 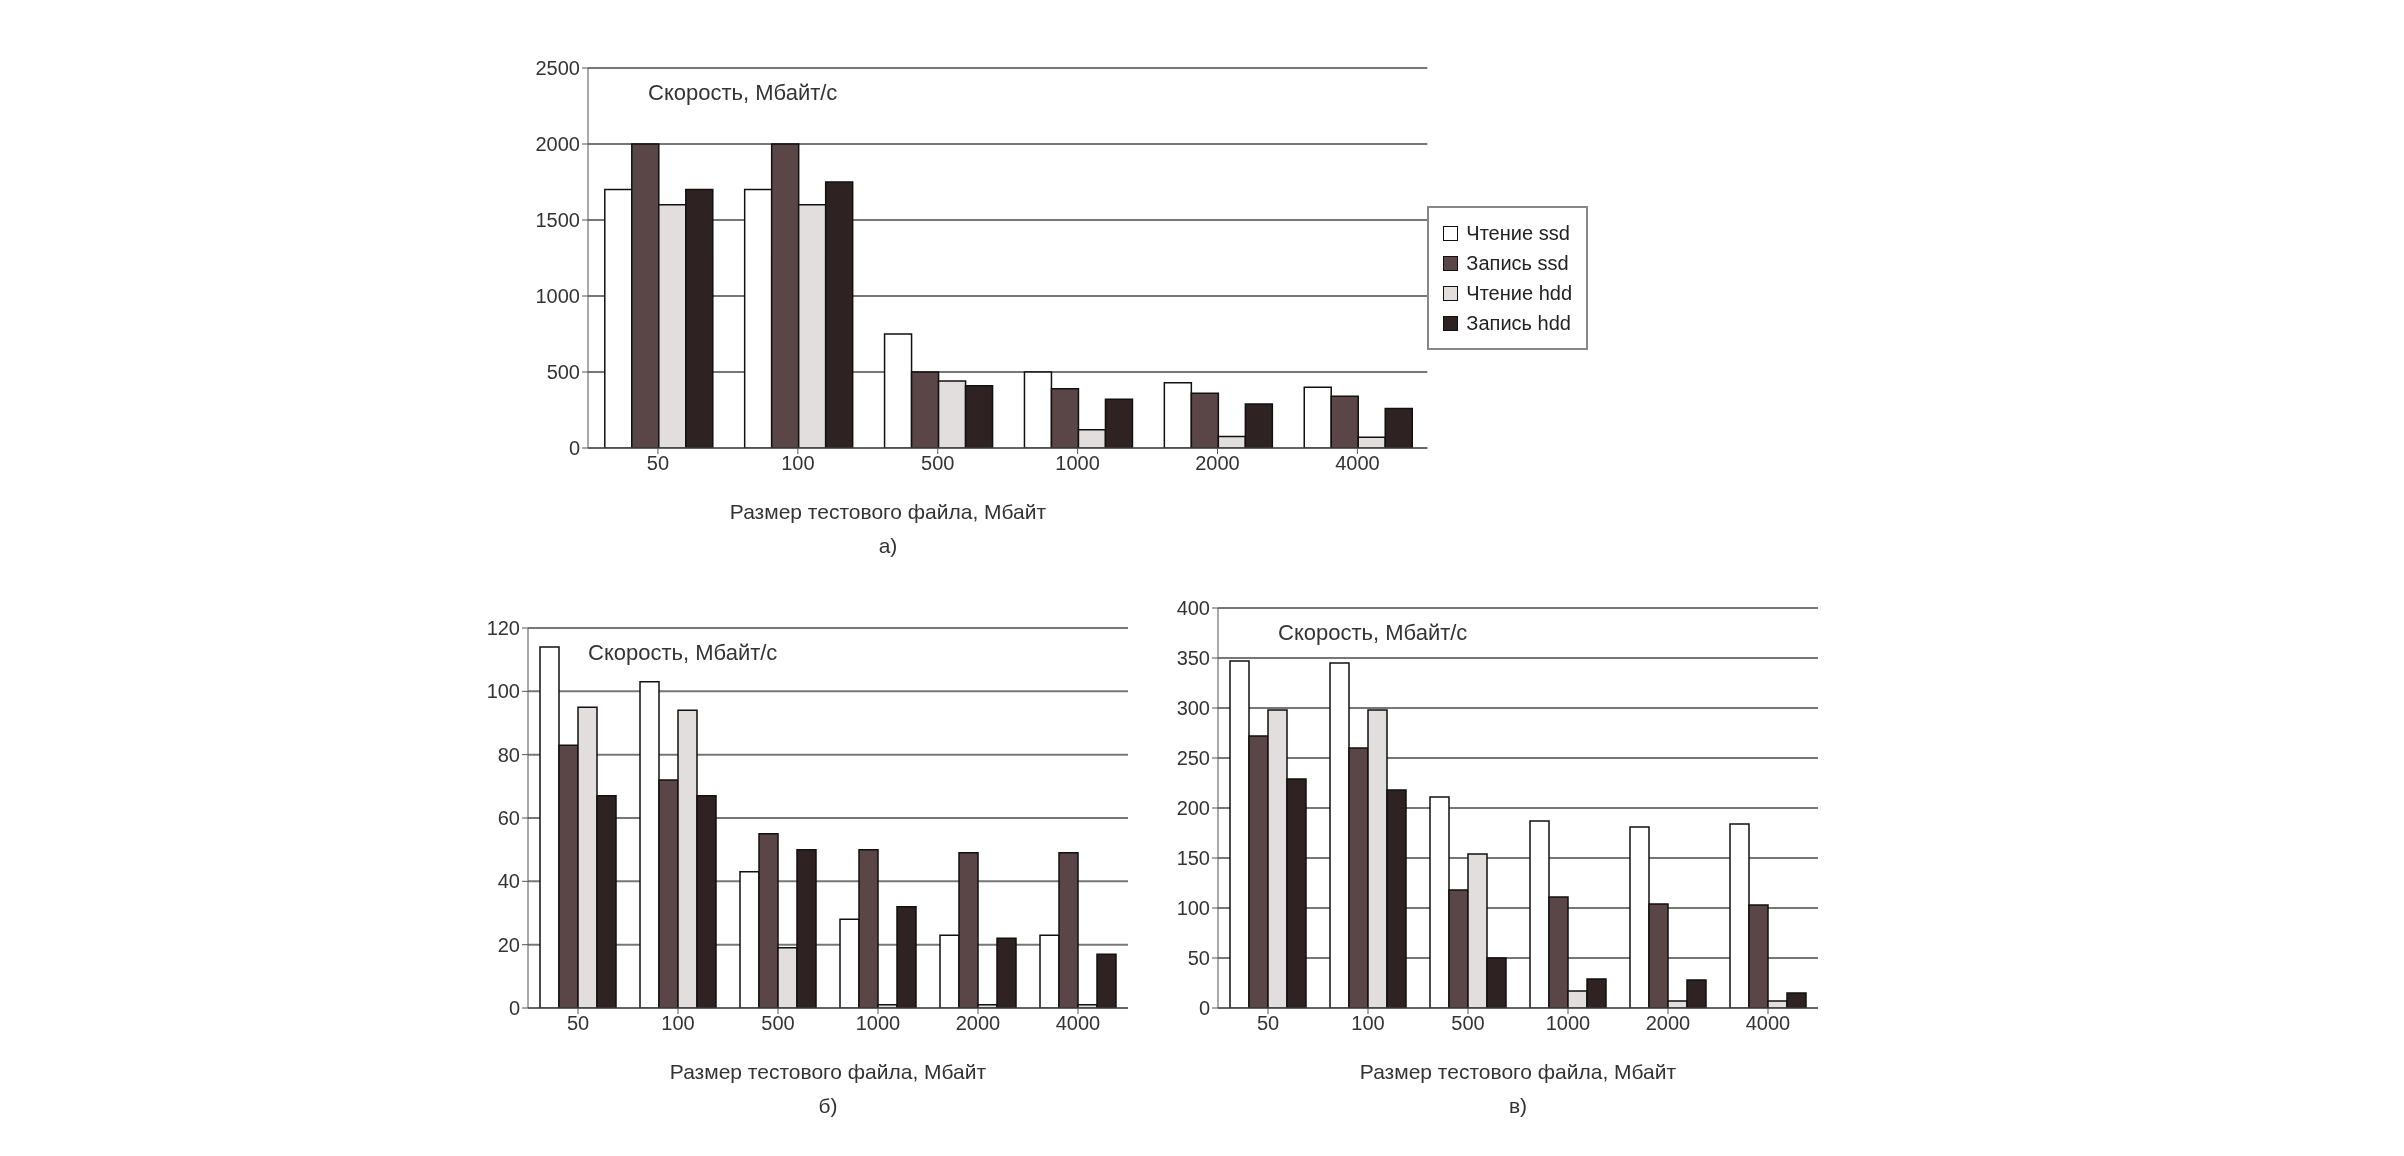 What do you see at coordinates (508, 944) in the screenshot?
I see `y-tick-label: 20` at bounding box center [508, 944].